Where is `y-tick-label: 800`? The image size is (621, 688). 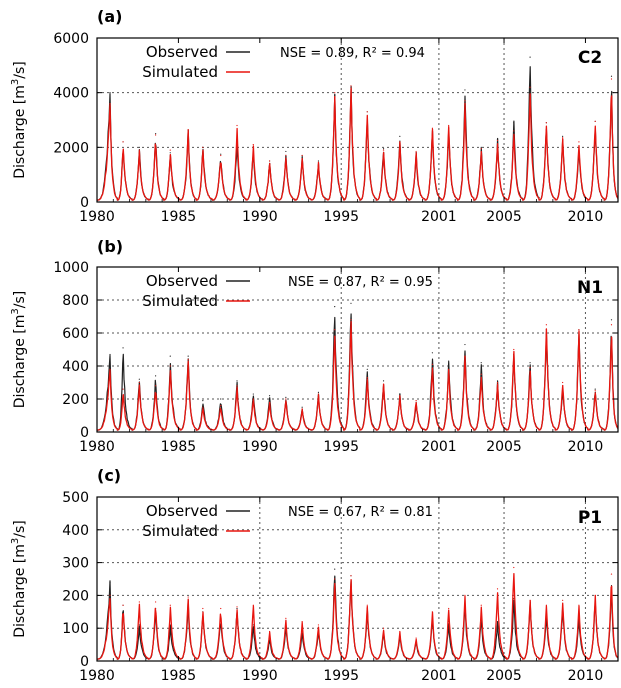
y-tick-label: 800 is located at coordinates (75, 301).